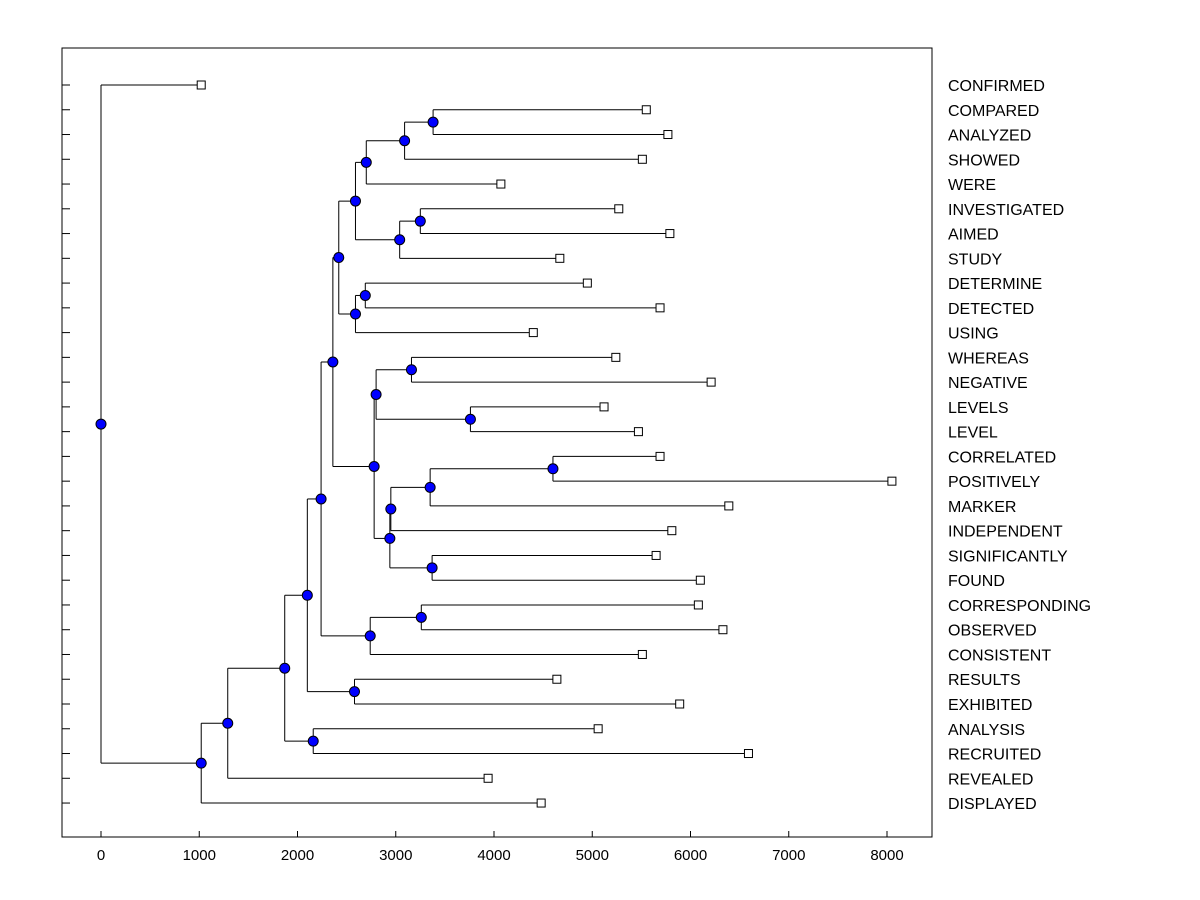 The width and height of the screenshot is (1200, 900). What do you see at coordinates (989, 136) in the screenshot?
I see `leaf-label: ANALYZED` at bounding box center [989, 136].